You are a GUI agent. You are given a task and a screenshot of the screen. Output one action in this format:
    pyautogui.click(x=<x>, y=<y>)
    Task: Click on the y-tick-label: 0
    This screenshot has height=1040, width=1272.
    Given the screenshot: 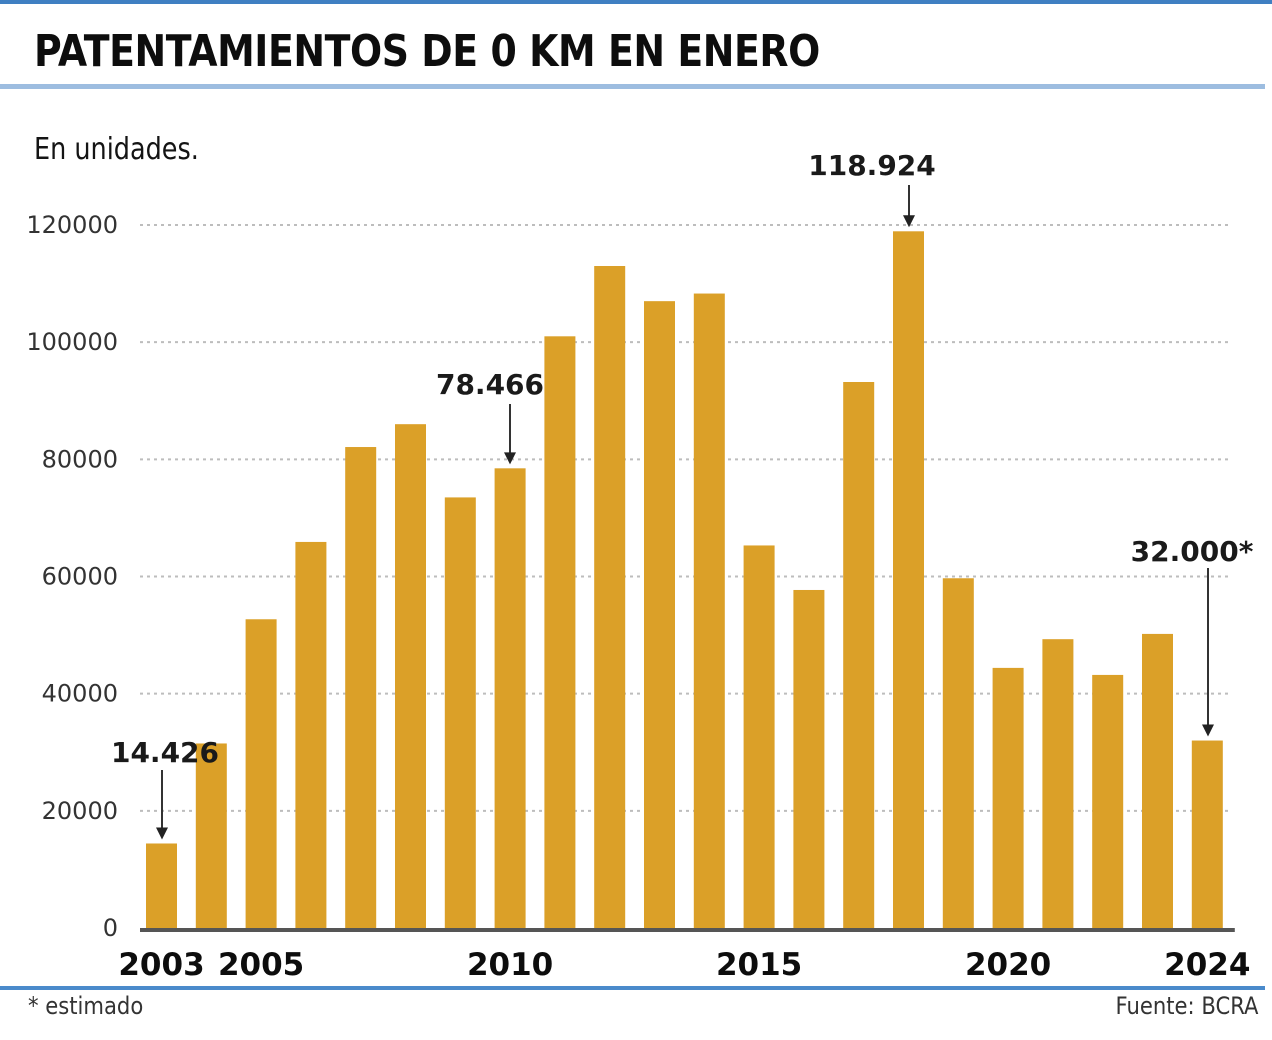 What is the action you would take?
    pyautogui.click(x=110, y=928)
    